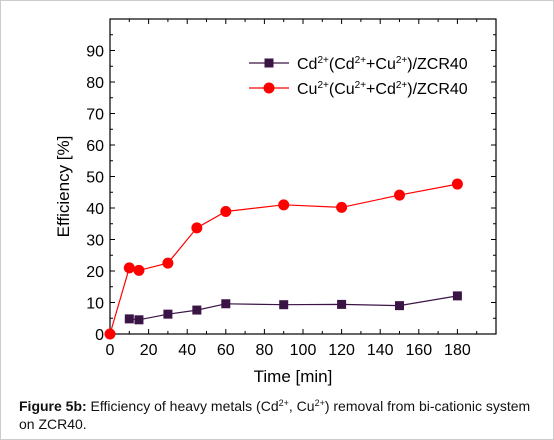 This screenshot has width=554, height=440. What do you see at coordinates (95, 272) in the screenshot?
I see `y-tick-label: 20` at bounding box center [95, 272].